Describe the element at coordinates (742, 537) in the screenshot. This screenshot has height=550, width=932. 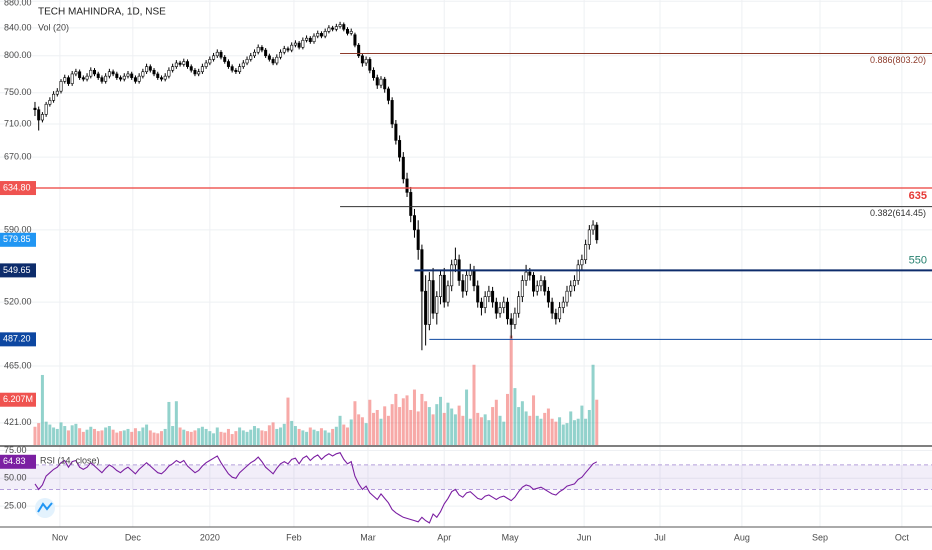
I see `x-tick-label: Aug` at that location.